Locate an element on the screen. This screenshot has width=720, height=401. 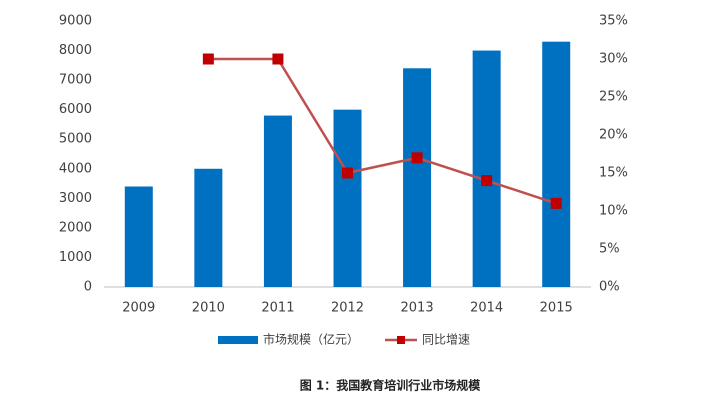
y2-tick-label: 35% is located at coordinates (613, 21).